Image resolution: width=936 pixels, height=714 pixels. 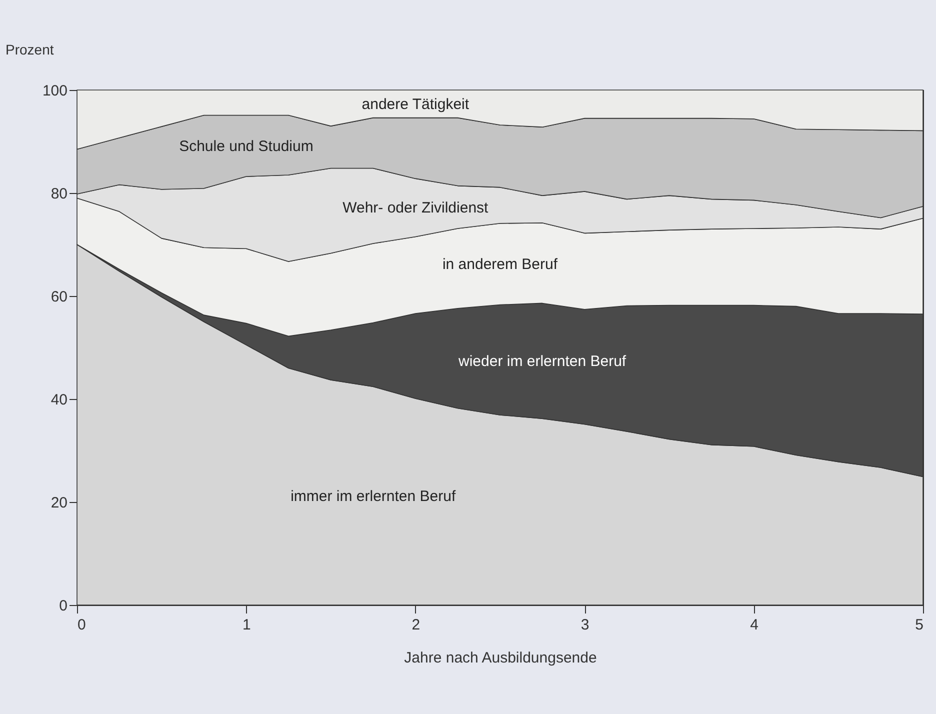 What do you see at coordinates (63, 606) in the screenshot?
I see `y-tick-label: 0` at bounding box center [63, 606].